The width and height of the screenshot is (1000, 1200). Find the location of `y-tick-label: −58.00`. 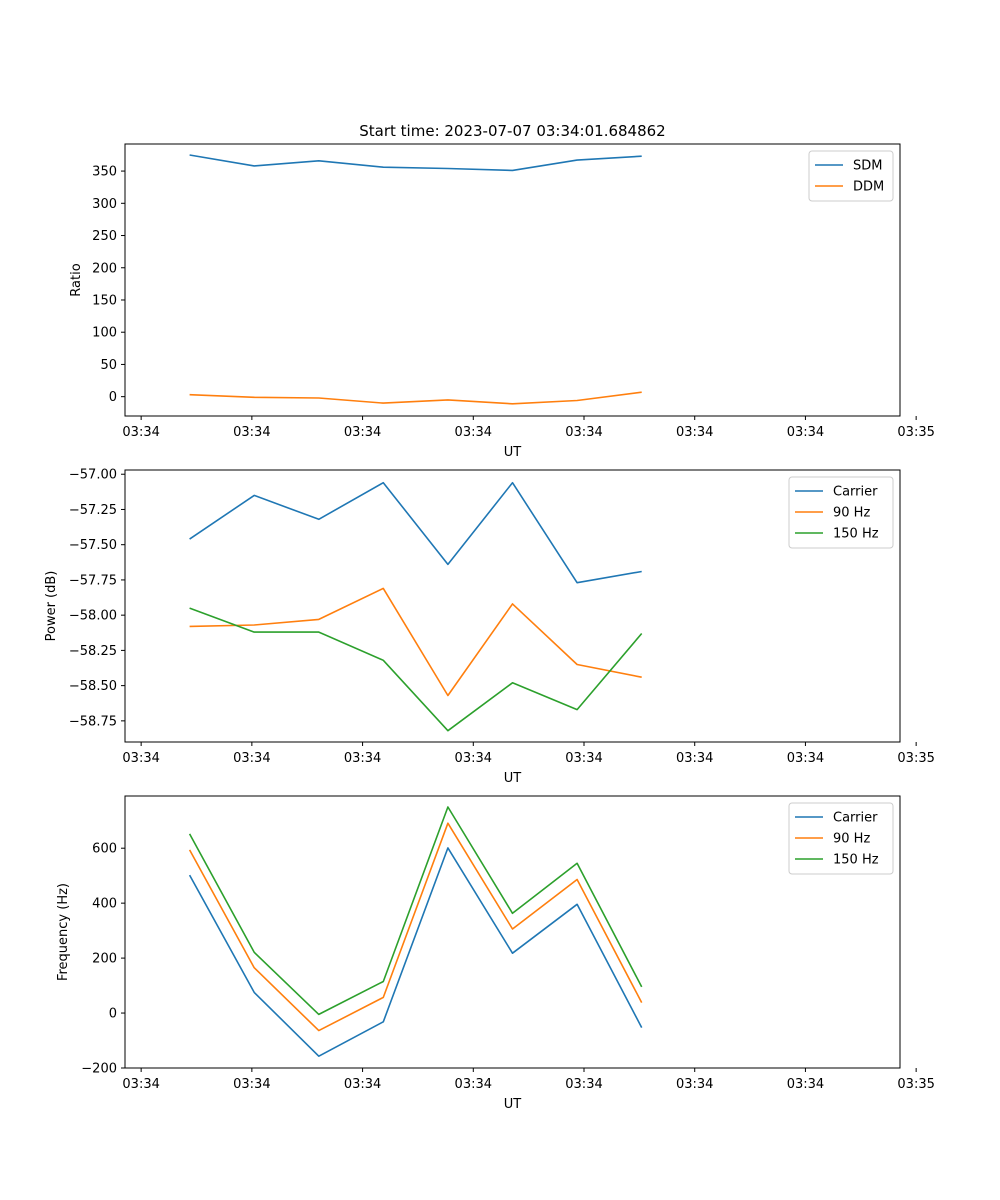

y-tick-label: −58.00 is located at coordinates (93, 616).